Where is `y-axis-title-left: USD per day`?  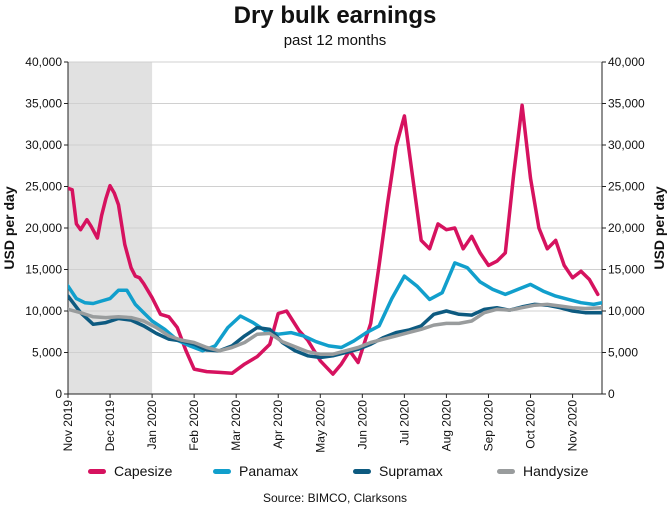 y-axis-title-left: USD per day is located at coordinates (9, 227).